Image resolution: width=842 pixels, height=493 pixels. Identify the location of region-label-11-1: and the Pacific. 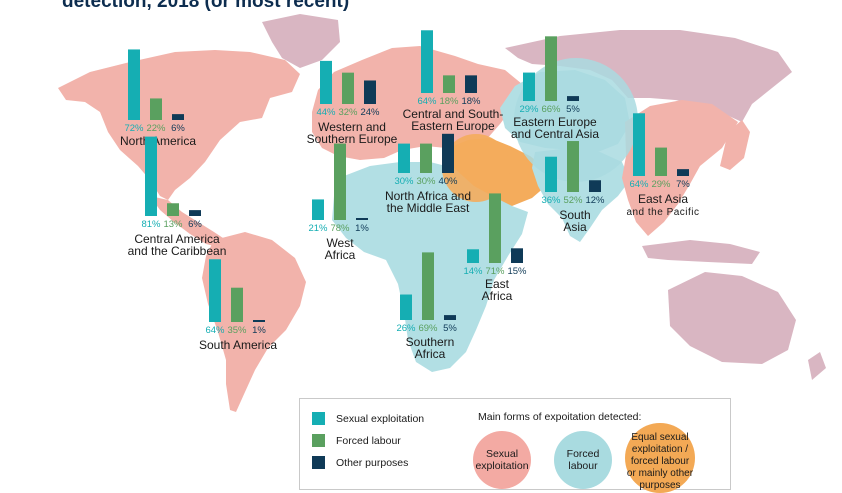
(662, 212).